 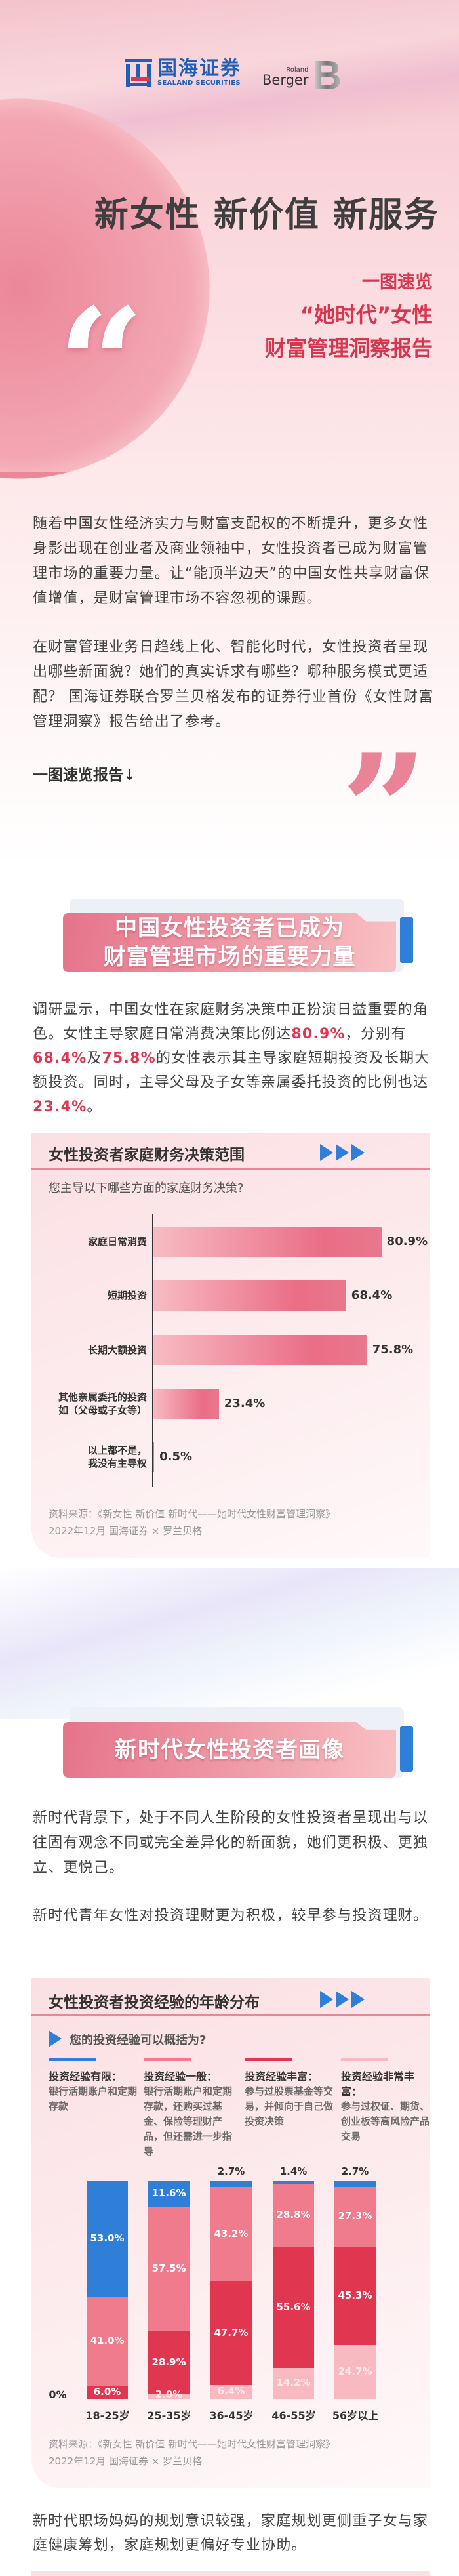 I want to click on section-banner-1: 中国女性投资者已成为 财富管理市场的重要力量, so click(x=238, y=935).